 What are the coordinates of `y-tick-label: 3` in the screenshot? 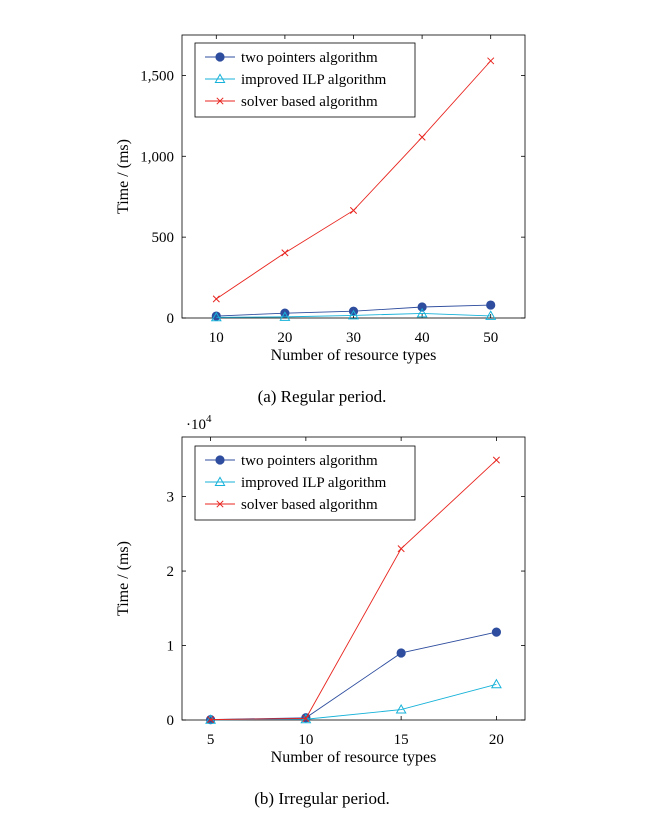 It's located at (171, 498).